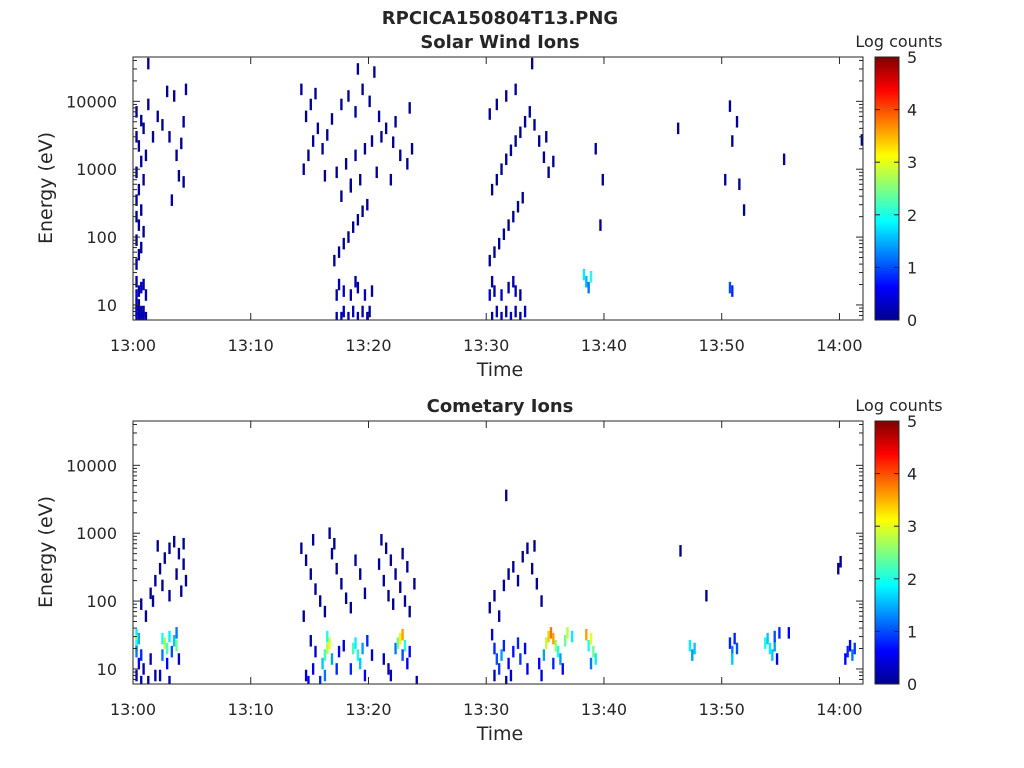 This screenshot has width=1024, height=768. What do you see at coordinates (133, 709) in the screenshot?
I see `x-tick-label: 13:00` at bounding box center [133, 709].